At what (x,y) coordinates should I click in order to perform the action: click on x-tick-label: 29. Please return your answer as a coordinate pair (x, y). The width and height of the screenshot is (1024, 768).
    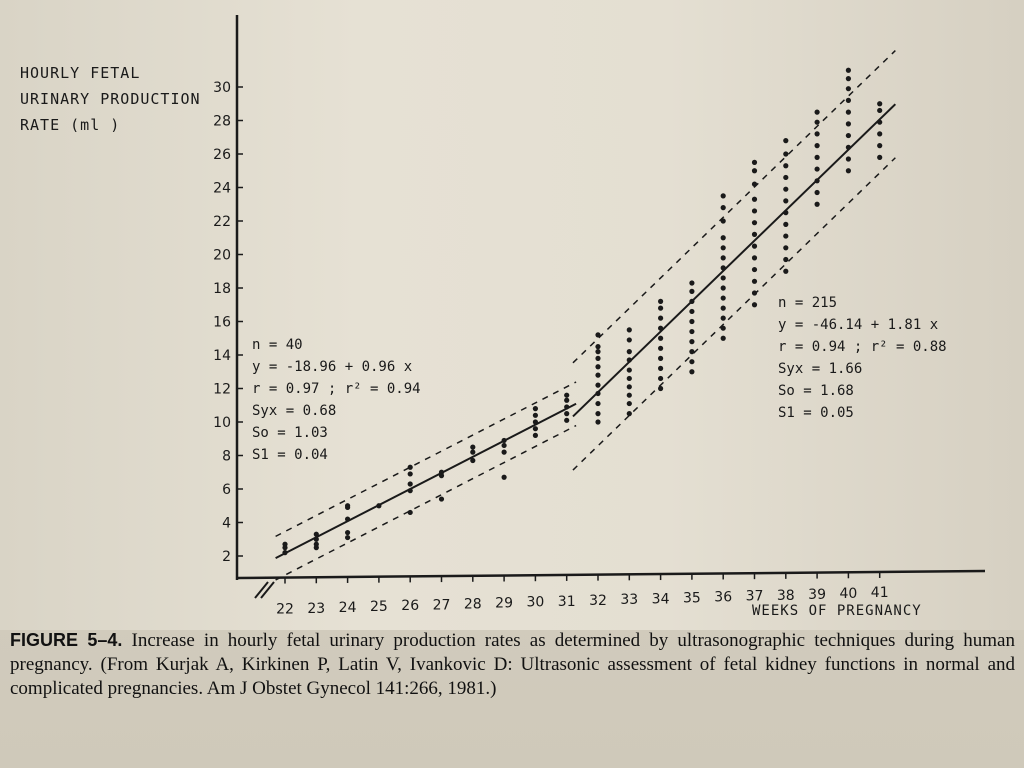
    Looking at the image, I should click on (504, 604).